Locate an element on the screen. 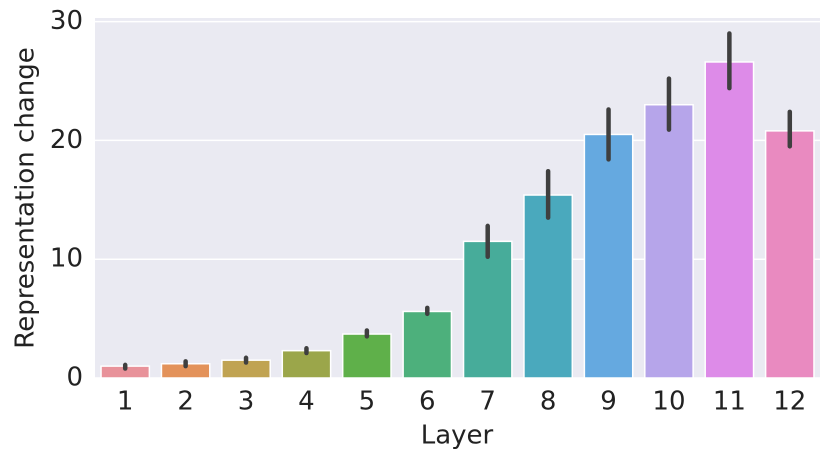 Image resolution: width=831 pixels, height=468 pixels. x-tick-label: 2 is located at coordinates (185, 402).